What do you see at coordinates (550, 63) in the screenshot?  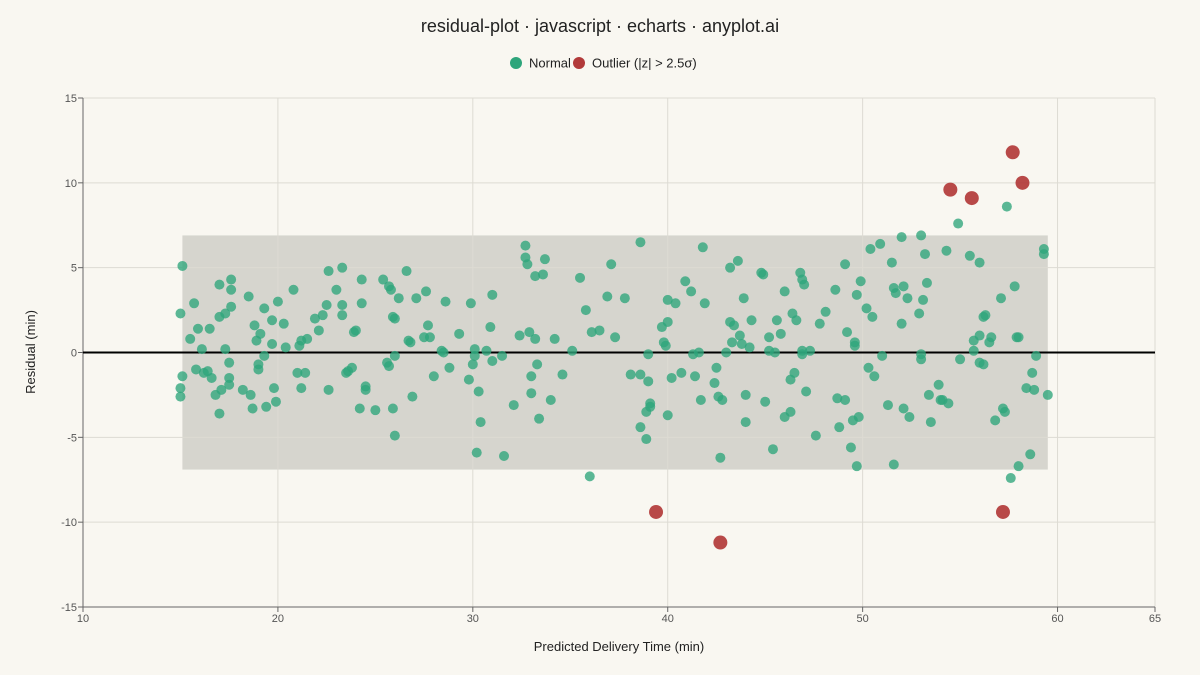 I see `legend-normal-label: Normal` at bounding box center [550, 63].